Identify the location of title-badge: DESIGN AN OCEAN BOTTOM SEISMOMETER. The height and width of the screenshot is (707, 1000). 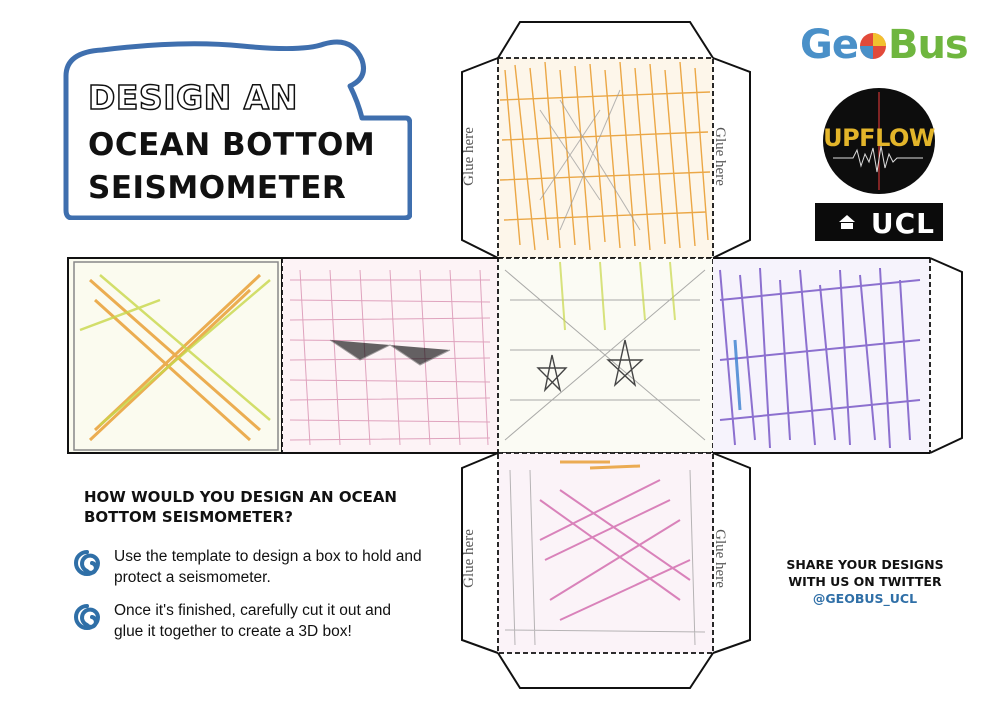
(237, 129).